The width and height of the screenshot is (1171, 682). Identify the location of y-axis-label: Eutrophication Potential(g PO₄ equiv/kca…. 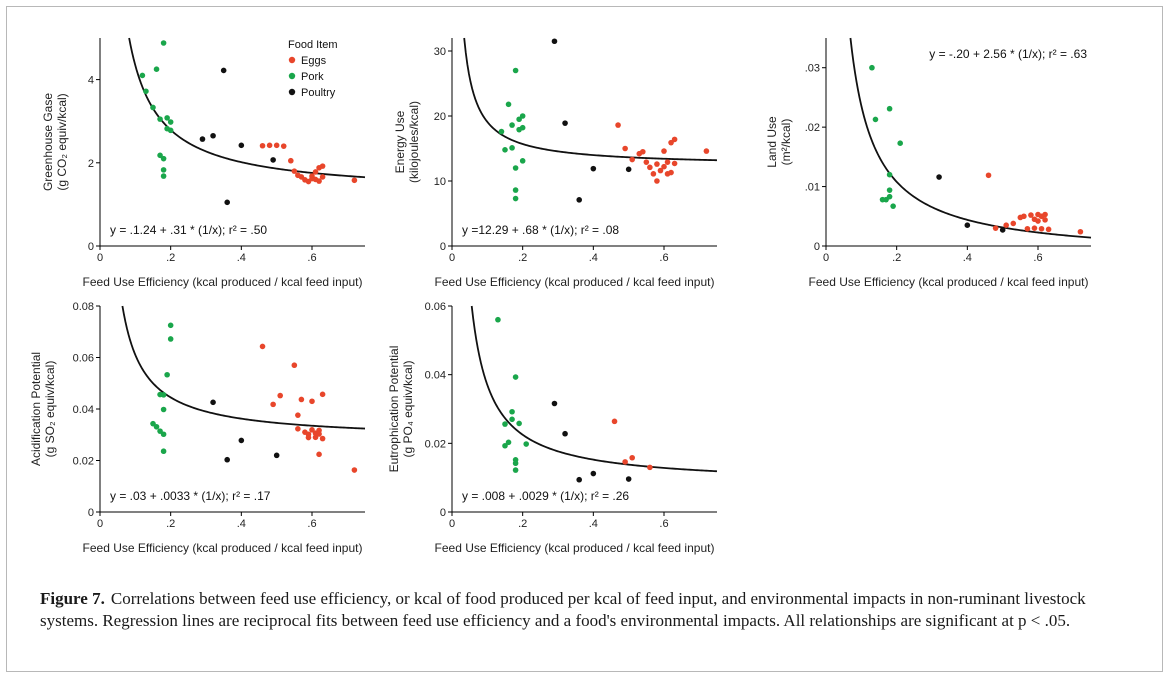
(401, 409).